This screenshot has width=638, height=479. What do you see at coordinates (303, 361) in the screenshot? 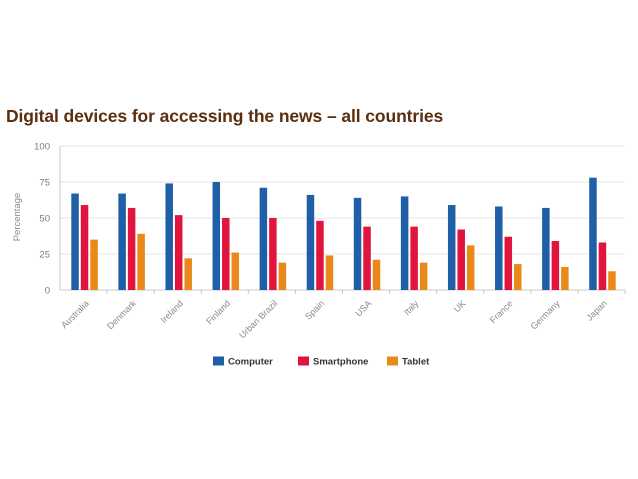
I see `legend-swatch-smartphone` at bounding box center [303, 361].